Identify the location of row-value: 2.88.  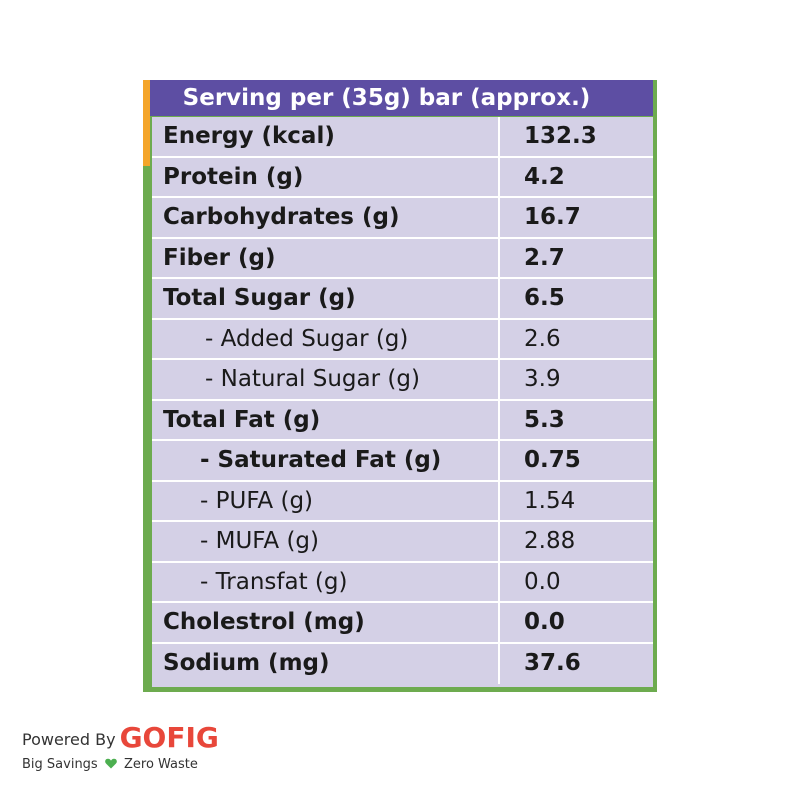
(550, 541).